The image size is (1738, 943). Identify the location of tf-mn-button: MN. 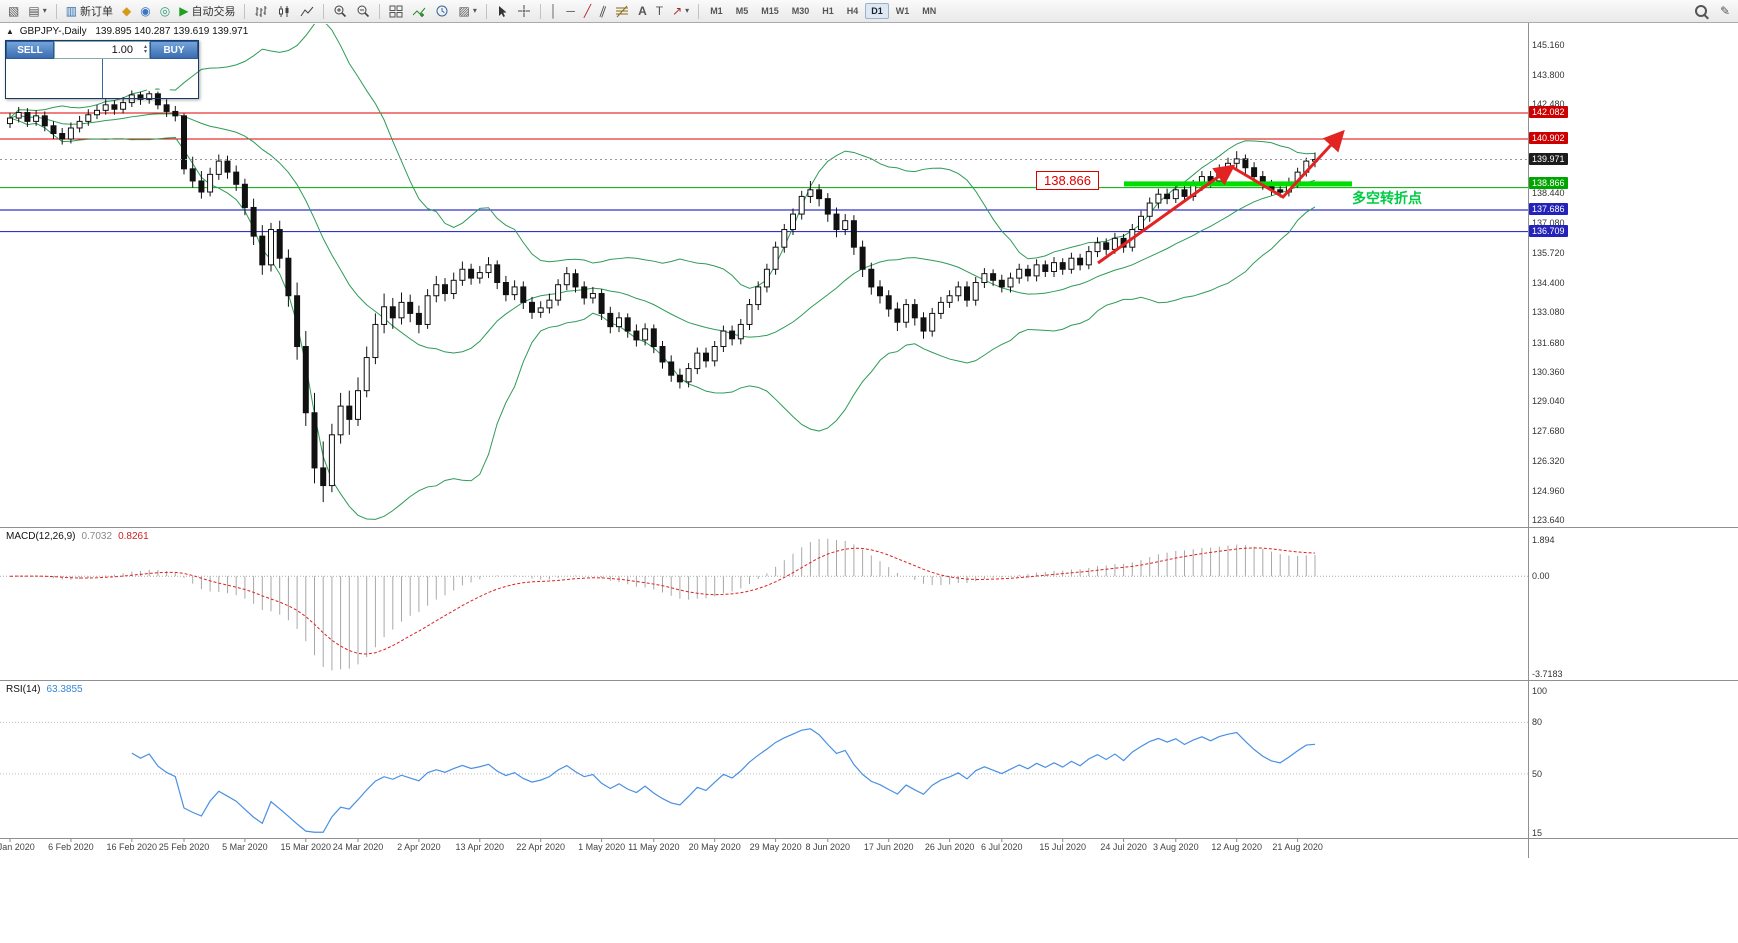
(929, 11).